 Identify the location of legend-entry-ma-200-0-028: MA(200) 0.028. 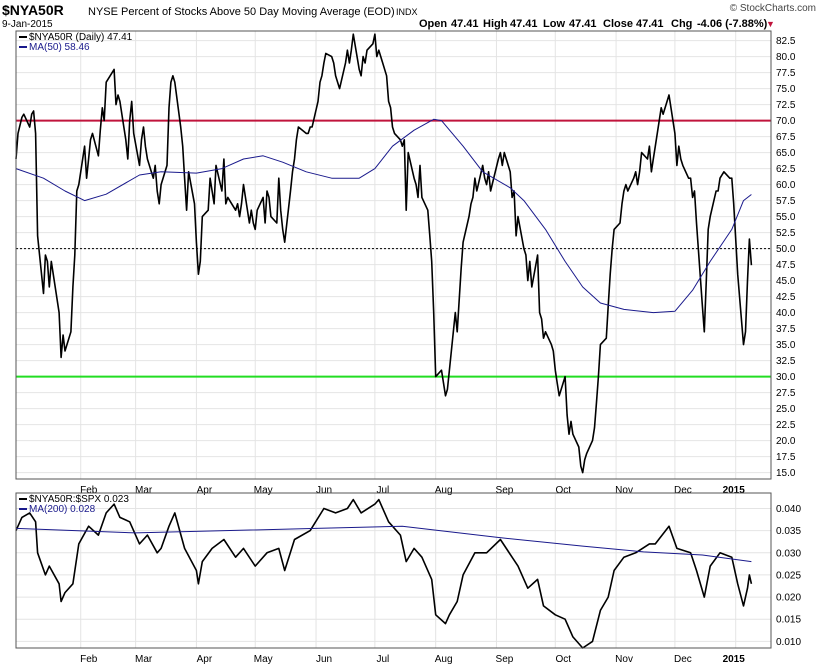
(62, 509).